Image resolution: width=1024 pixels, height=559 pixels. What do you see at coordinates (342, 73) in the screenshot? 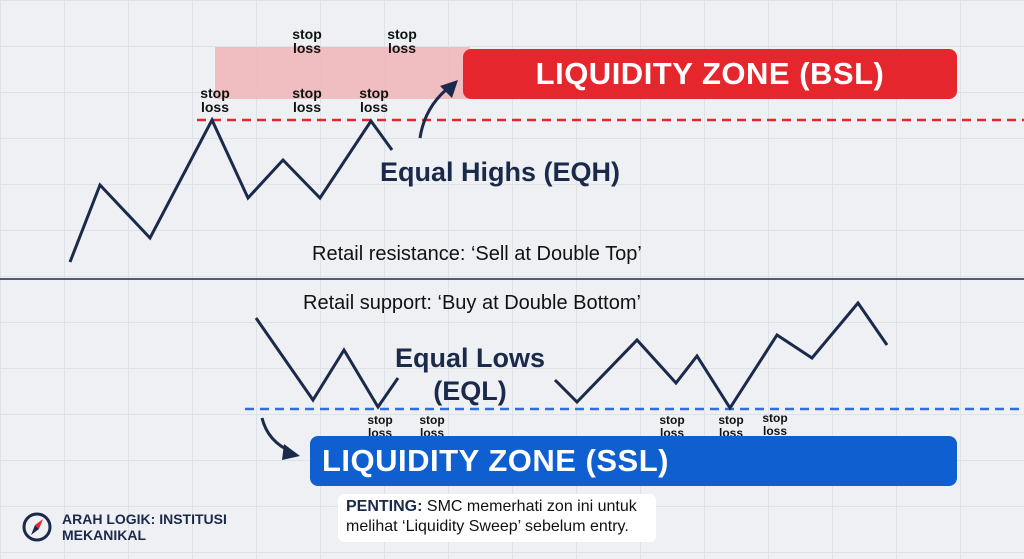
I see `bsl-shade` at bounding box center [342, 73].